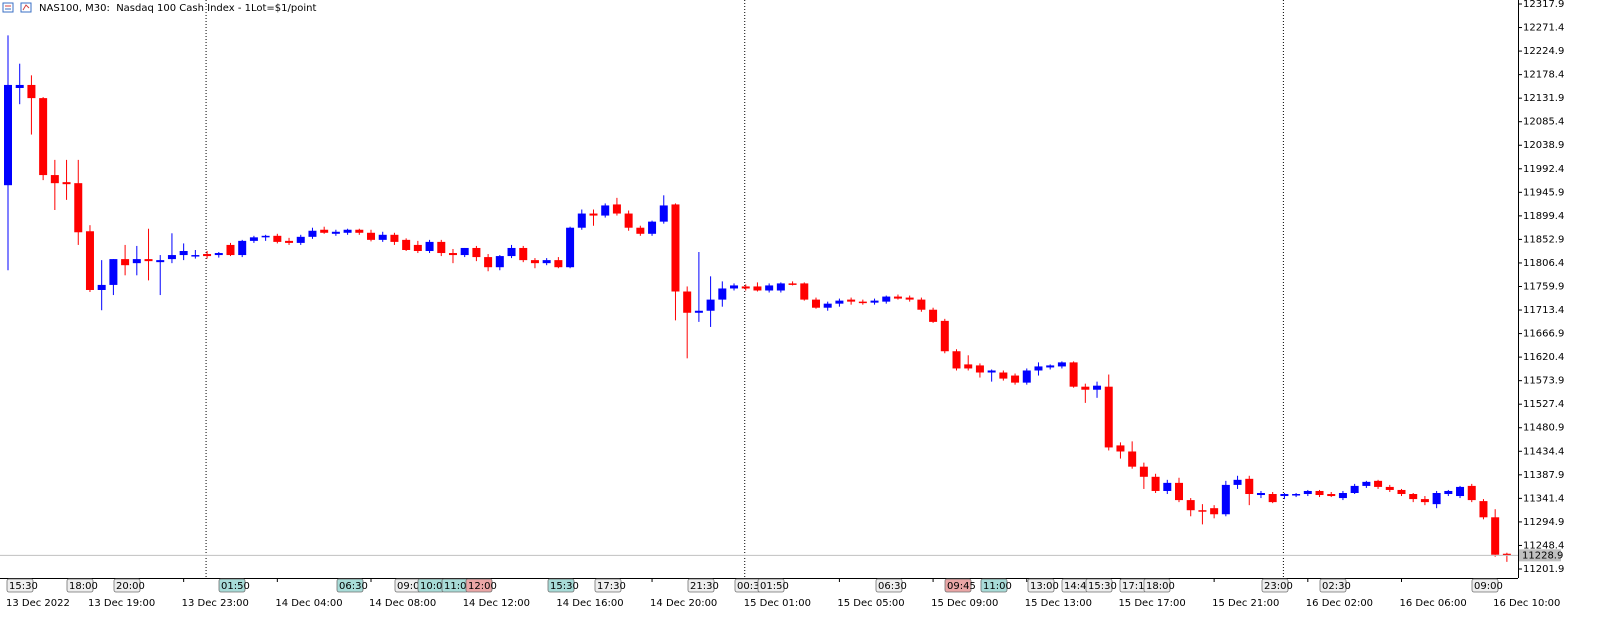 This screenshot has height=623, width=1600. What do you see at coordinates (1543, 451) in the screenshot?
I see `y-tick-label: 11434.4` at bounding box center [1543, 451].